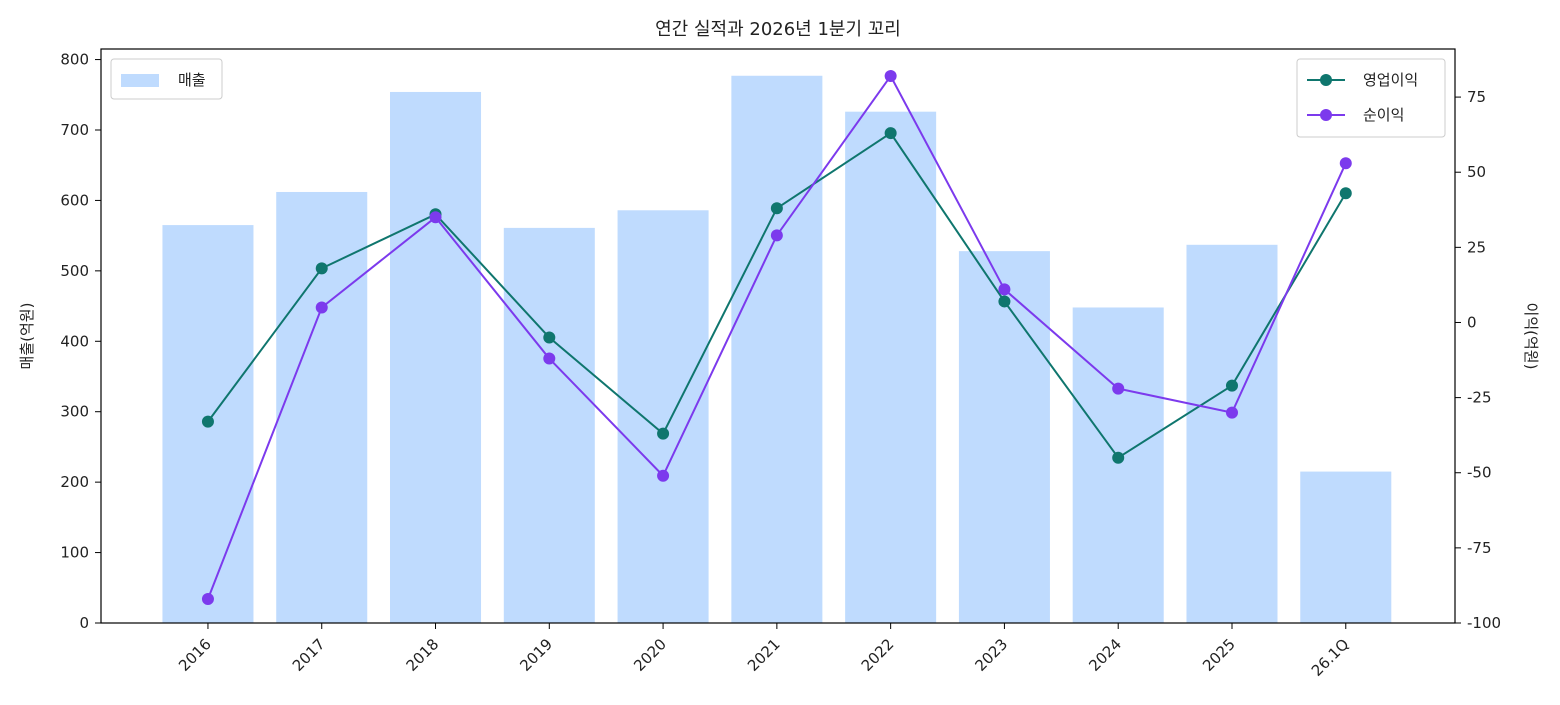 The height and width of the screenshot is (705, 1560). I want to click on bar-2021, so click(777, 349).